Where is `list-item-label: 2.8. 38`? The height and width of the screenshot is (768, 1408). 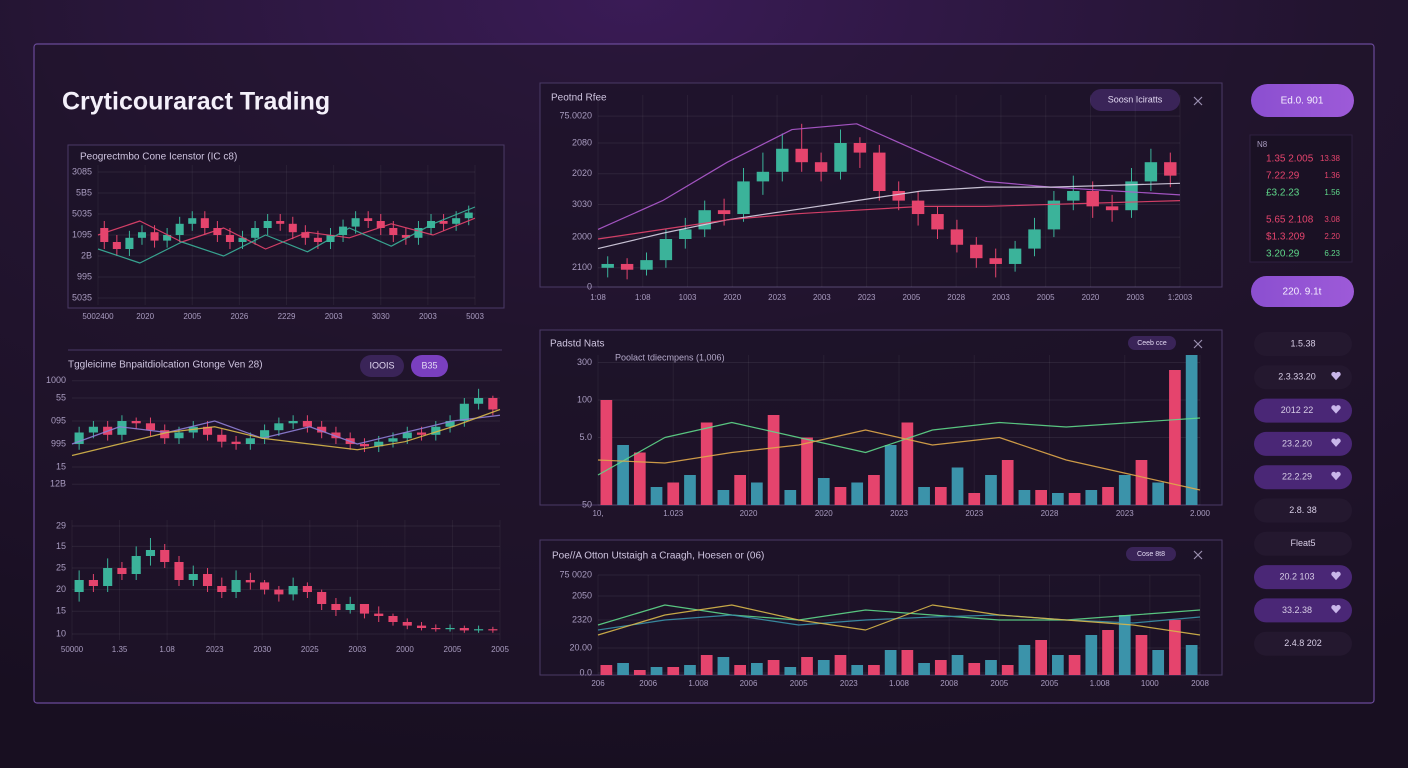 list-item-label: 2.8. 38 is located at coordinates (1303, 510).